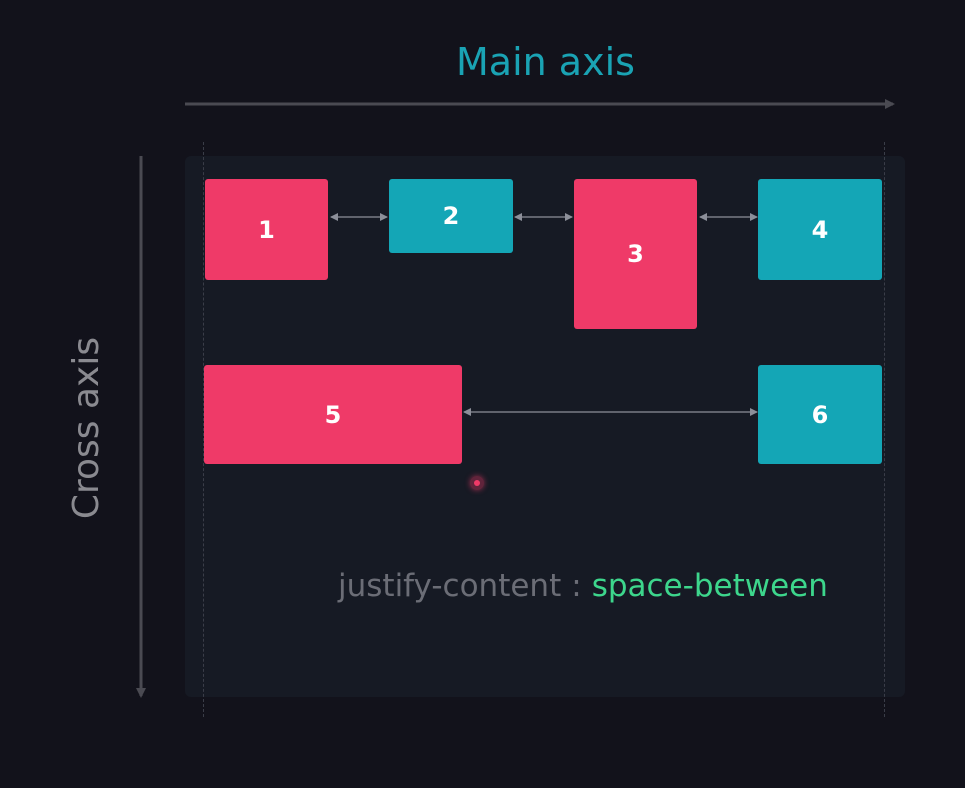 This screenshot has height=788, width=965. What do you see at coordinates (583, 586) in the screenshot?
I see `justify-content-caption: justify-content: space-between` at bounding box center [583, 586].